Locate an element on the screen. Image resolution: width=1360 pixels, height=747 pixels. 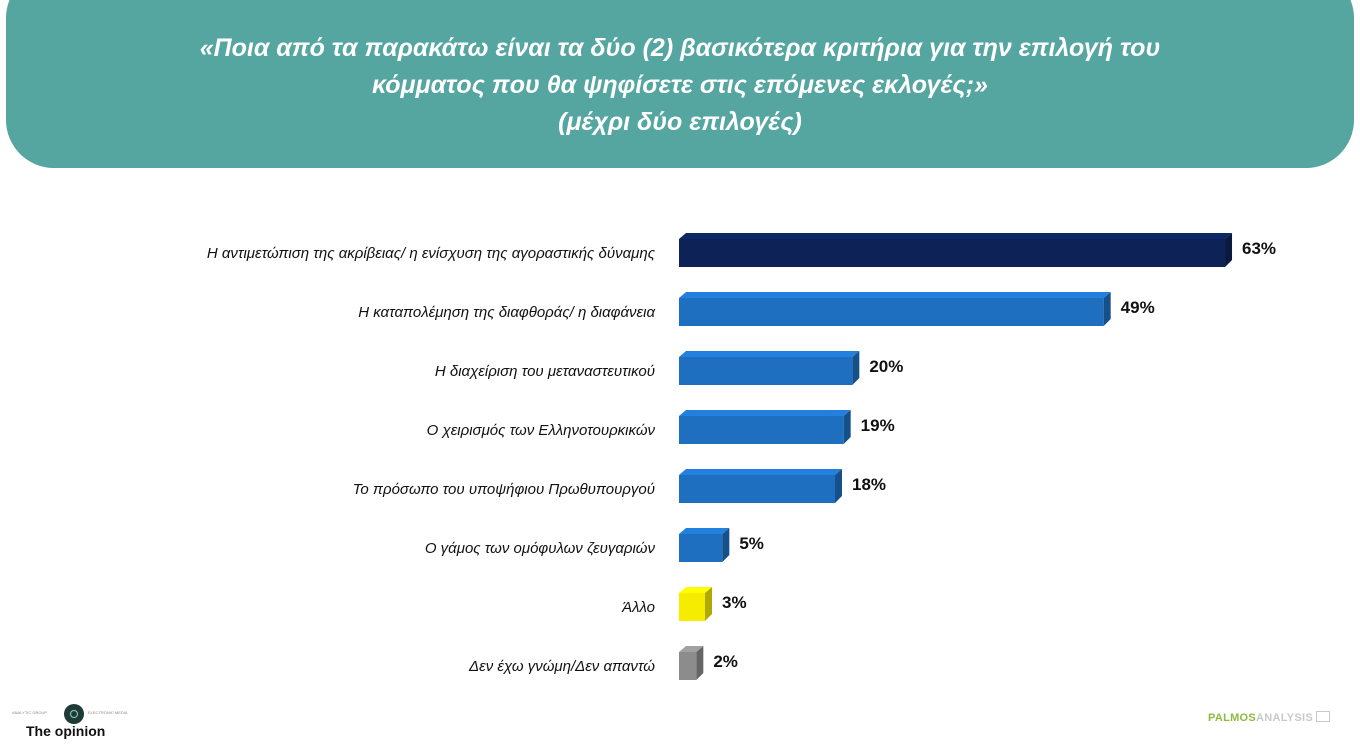
bar-group: Άλλο 3% is located at coordinates (684, 604).